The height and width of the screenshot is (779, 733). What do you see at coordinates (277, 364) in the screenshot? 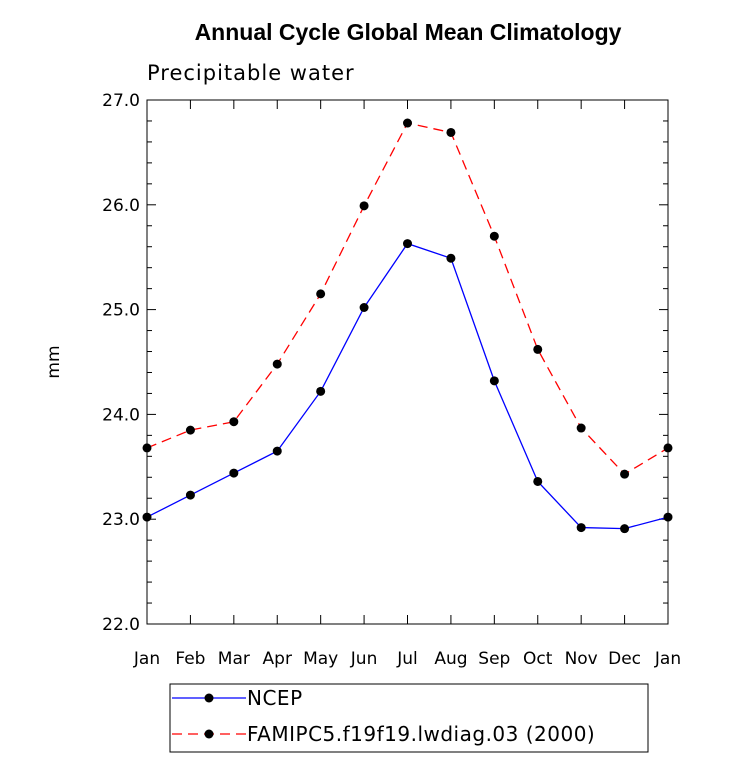
I see `data-point-famipc5-f19f19-lwdiag-03-2000-apr` at bounding box center [277, 364].